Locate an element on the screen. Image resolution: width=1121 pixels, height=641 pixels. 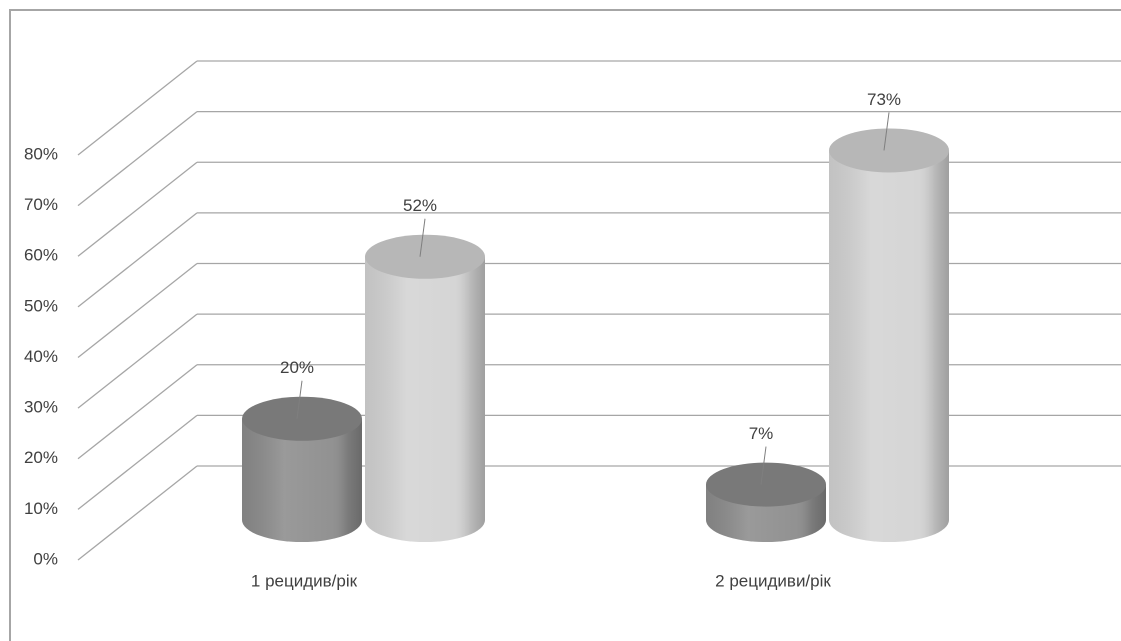
y-tick-label: 60% is located at coordinates (41, 255).